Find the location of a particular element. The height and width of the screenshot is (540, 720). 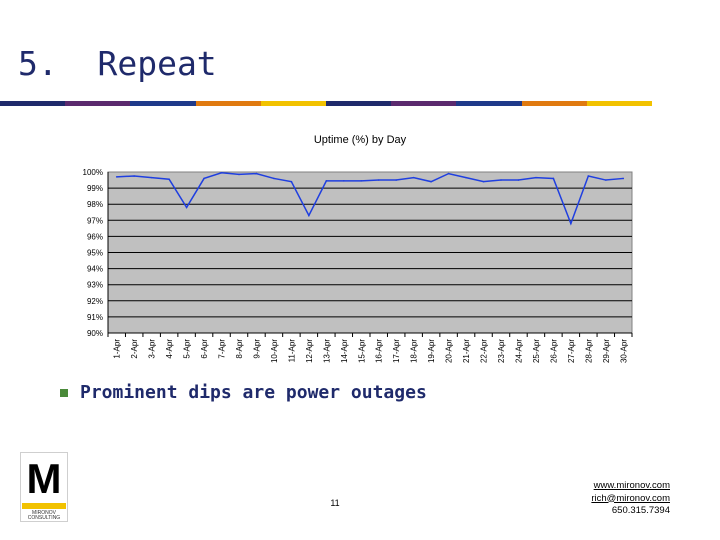

x-tick-label: 26-Apr is located at coordinates (553, 351).